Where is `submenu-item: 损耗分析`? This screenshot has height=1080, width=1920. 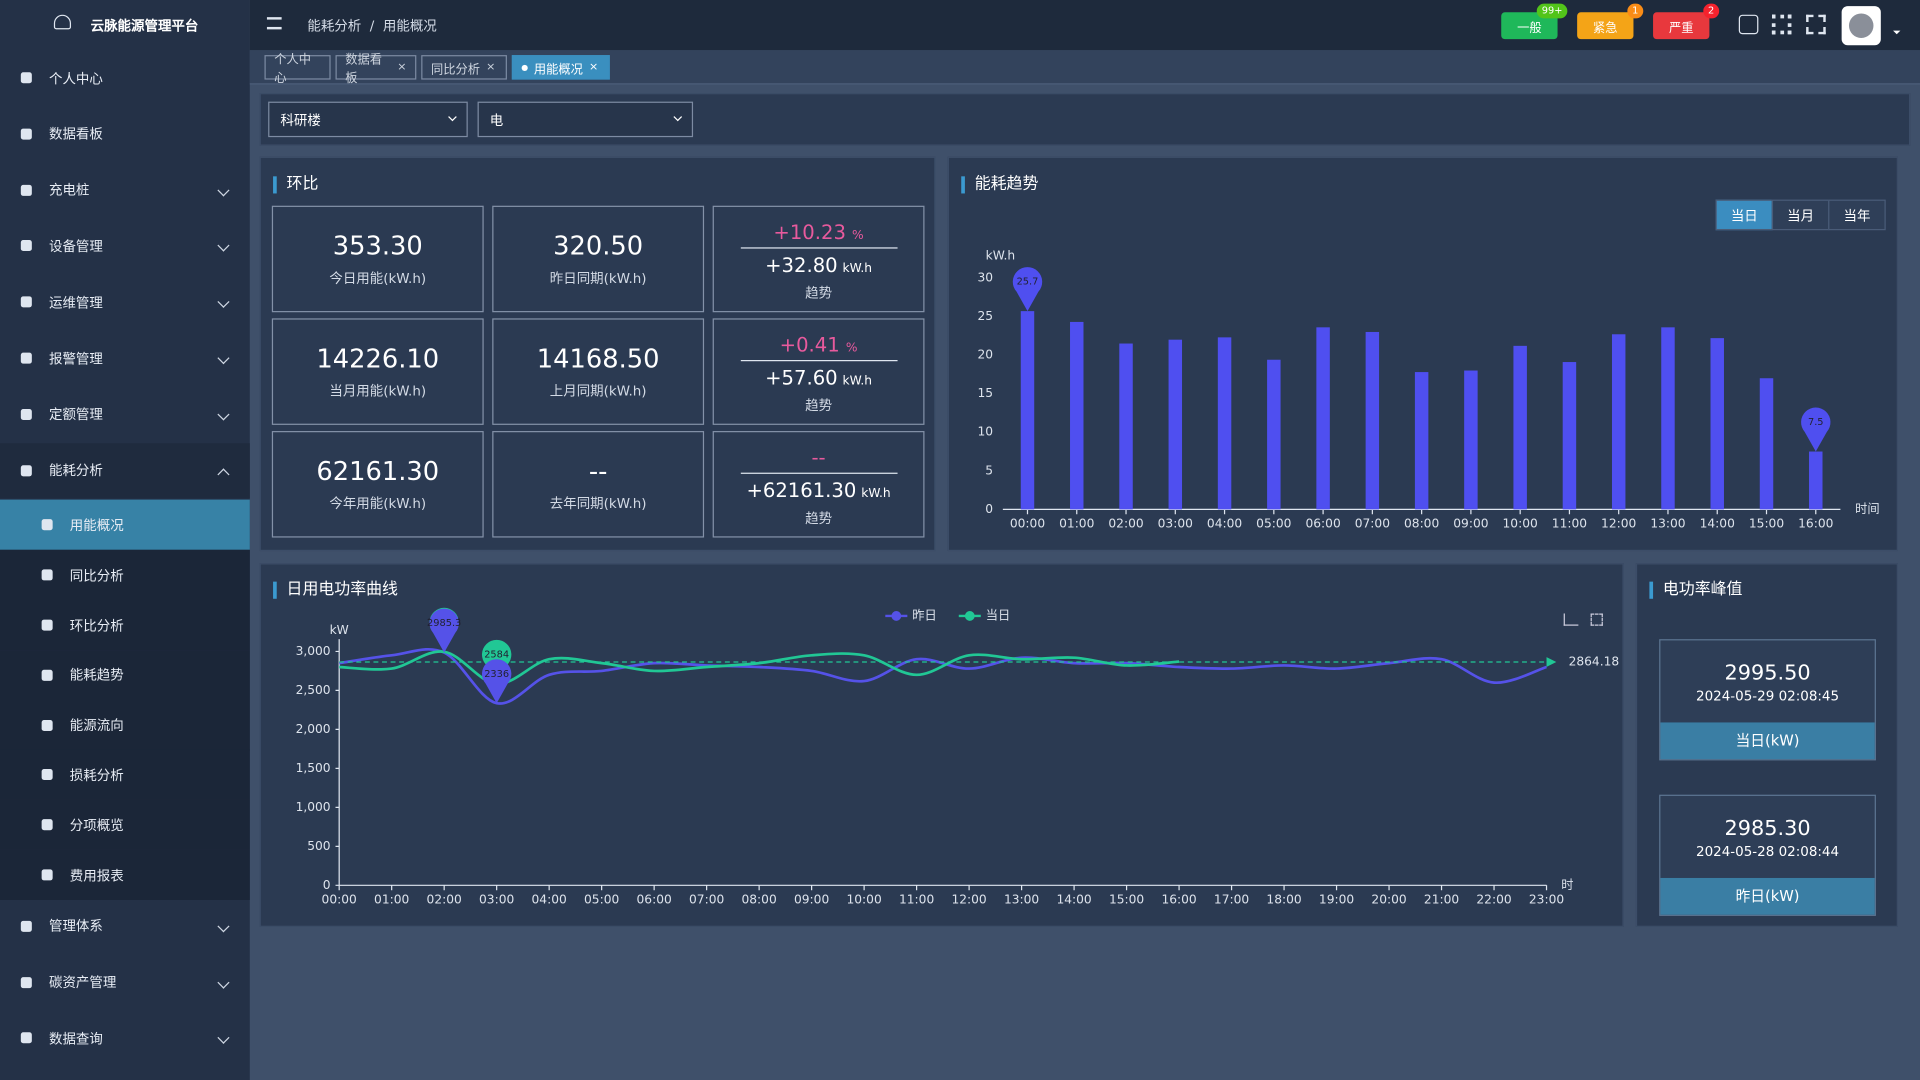
submenu-item: 损耗分析 is located at coordinates (125, 775).